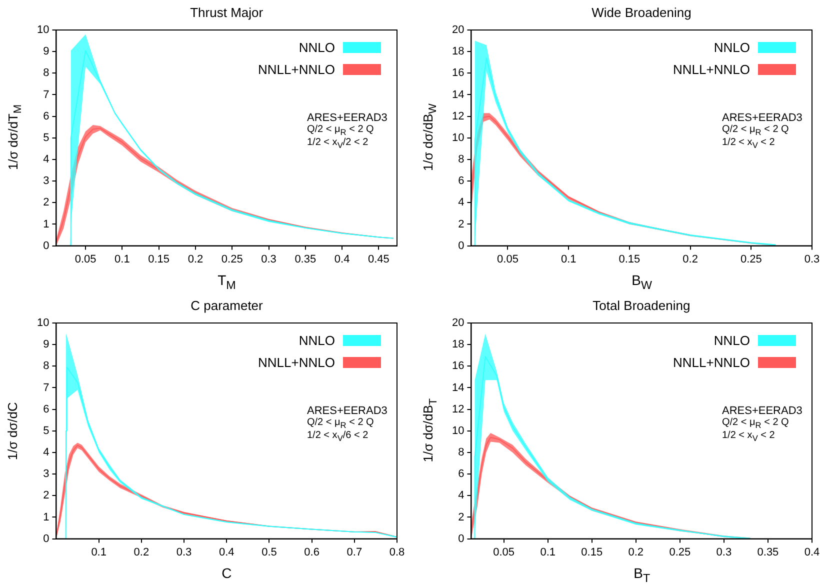 This screenshot has width=830, height=586. I want to click on annotation: 1/2 < x$_{V}$/2 < 2, so click(338, 143).